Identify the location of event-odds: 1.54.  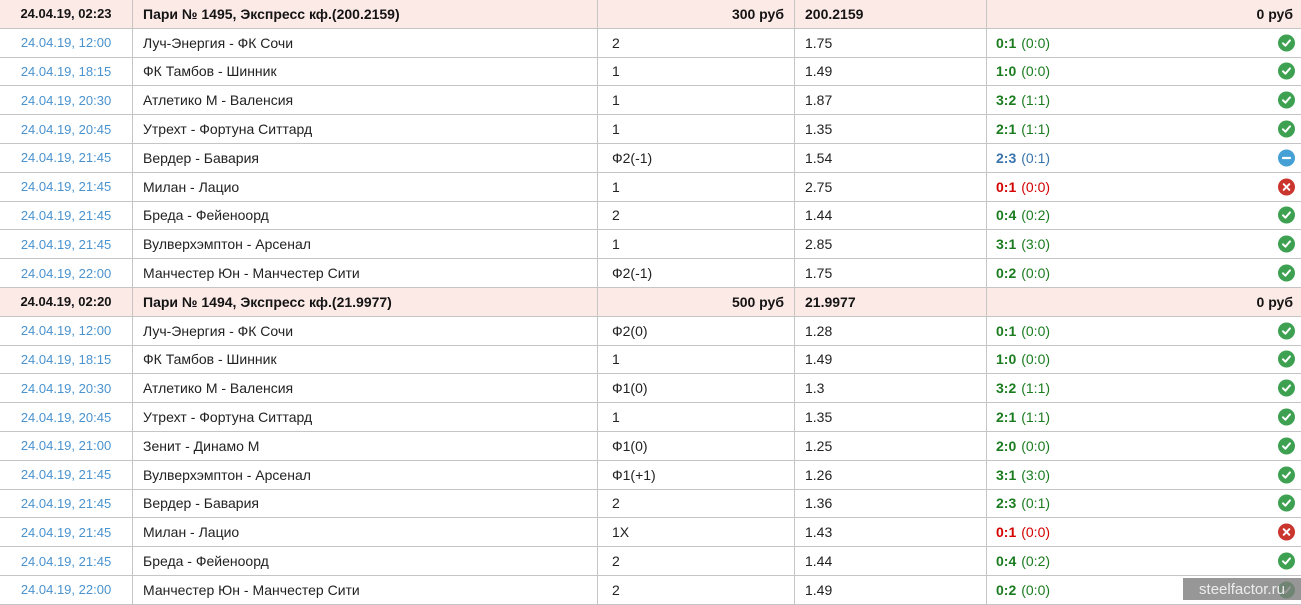
(891, 157).